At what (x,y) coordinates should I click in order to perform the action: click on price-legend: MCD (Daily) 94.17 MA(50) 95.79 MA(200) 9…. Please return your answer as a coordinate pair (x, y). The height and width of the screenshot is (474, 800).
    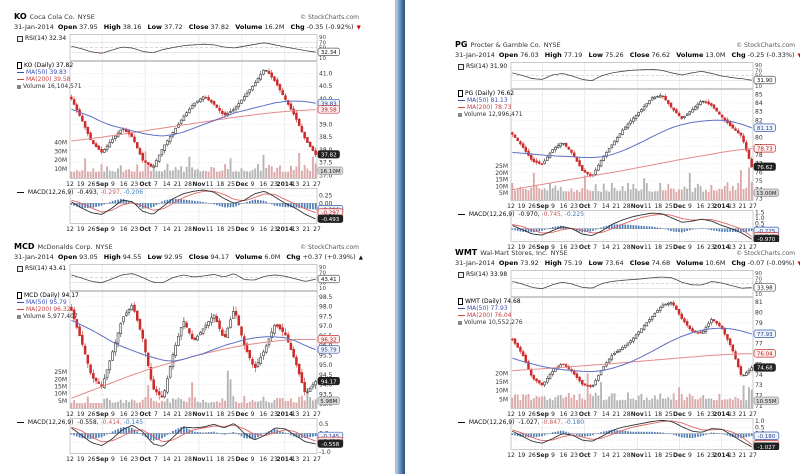
    Looking at the image, I should click on (48, 306).